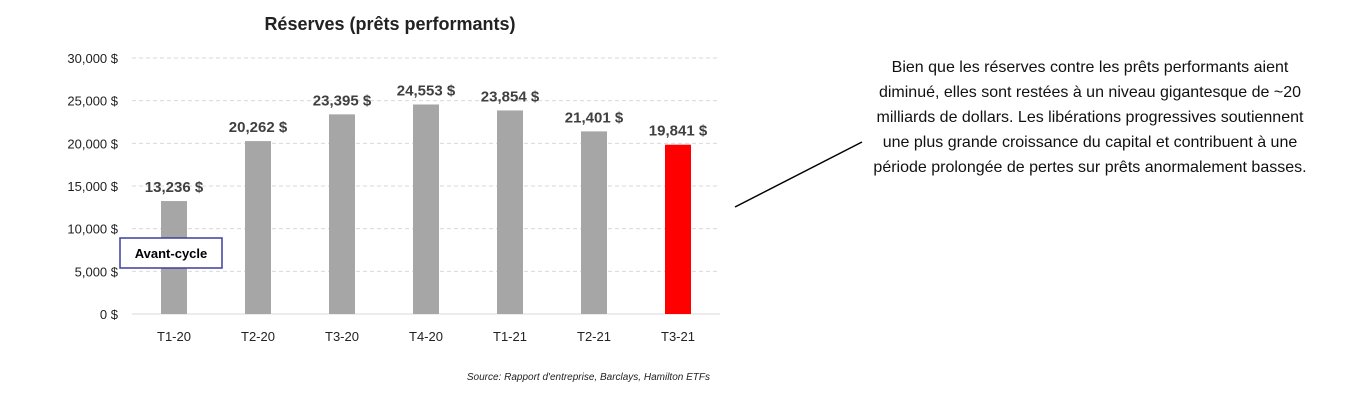 The image size is (1359, 400). I want to click on avant-cycle-box: Avant-cycle, so click(171, 253).